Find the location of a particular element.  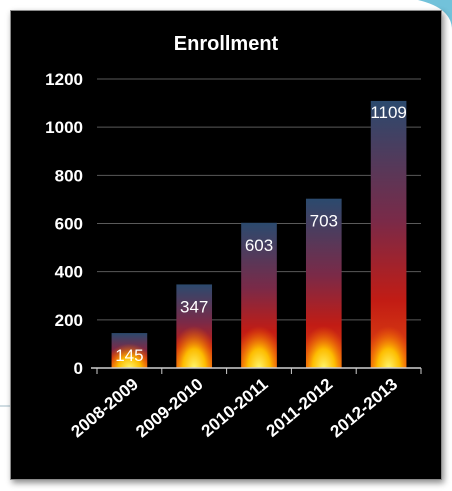

x-tick-label: 2009-2010 is located at coordinates (169, 408).